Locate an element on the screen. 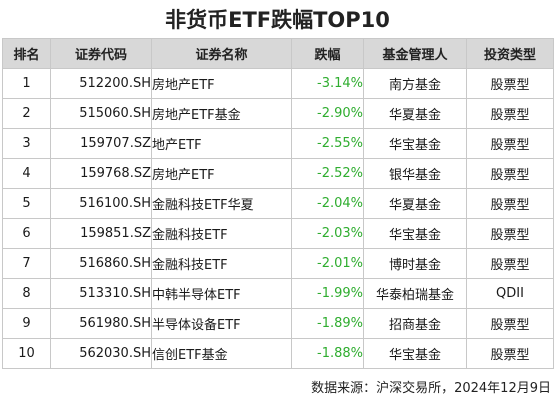 The width and height of the screenshot is (555, 401). cell-name: 地产ETF is located at coordinates (221, 143).